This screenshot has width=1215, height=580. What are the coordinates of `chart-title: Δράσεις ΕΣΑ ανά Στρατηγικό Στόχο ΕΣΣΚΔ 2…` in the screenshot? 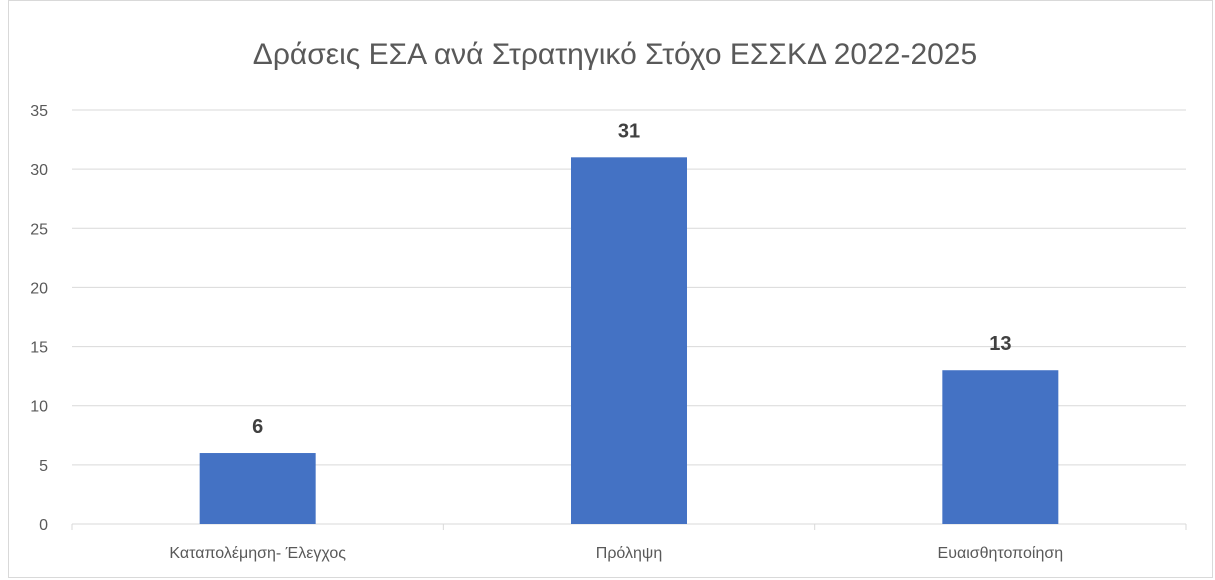 It's located at (615, 54).